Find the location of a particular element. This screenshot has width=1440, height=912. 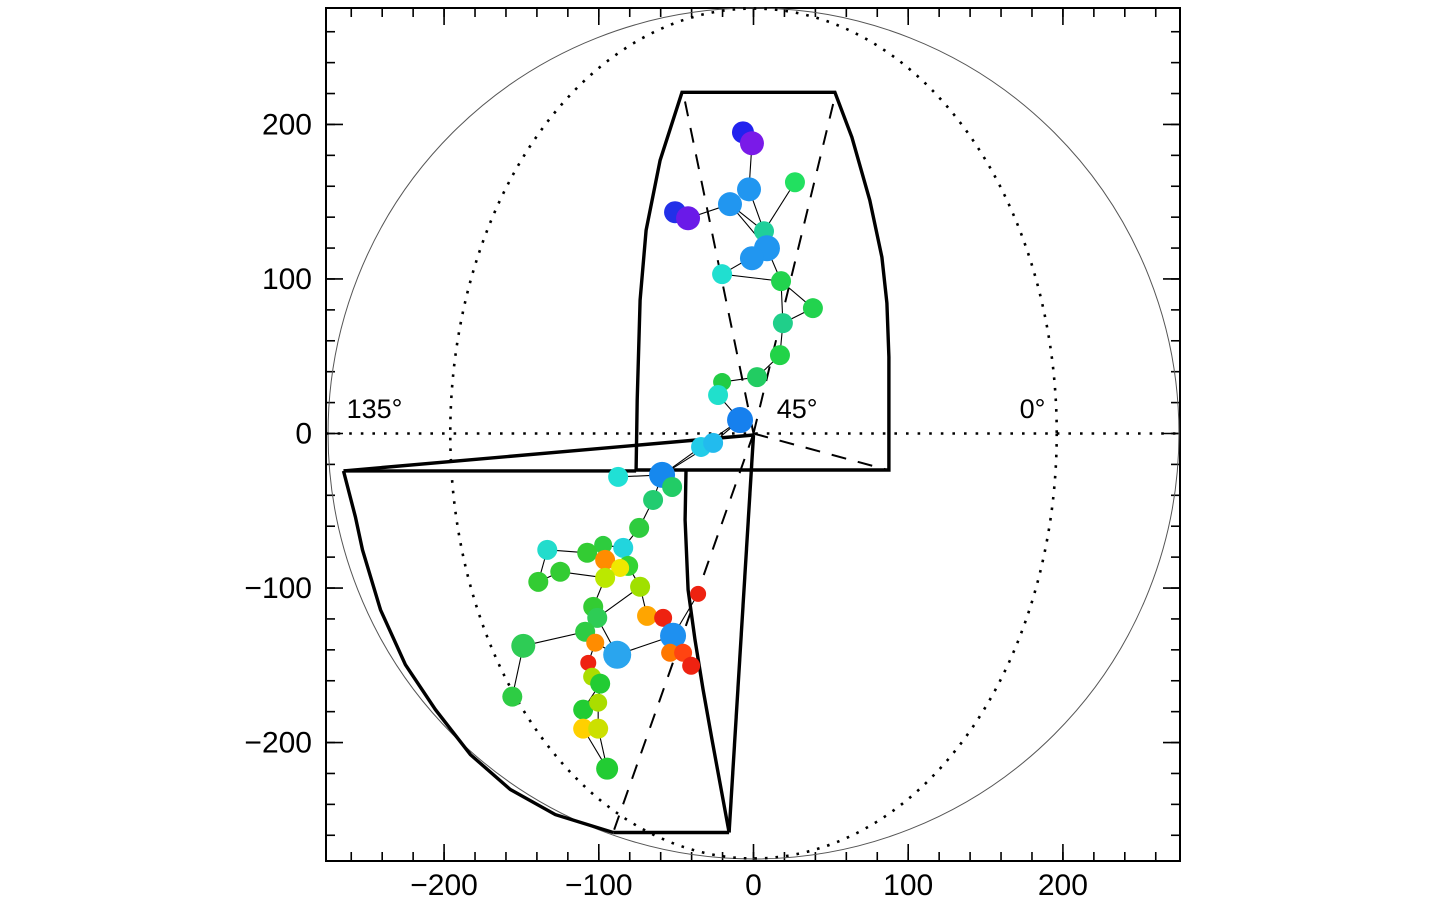

x-tick-label: 100 is located at coordinates (908, 885).